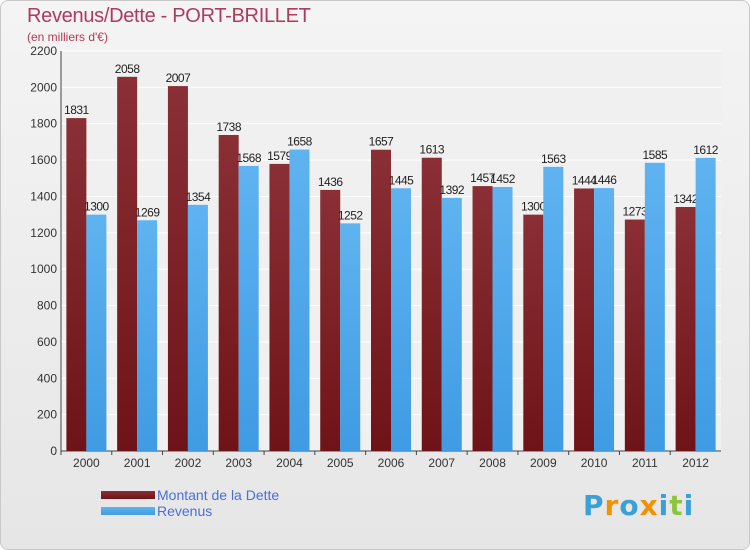 This screenshot has height=550, width=750. What do you see at coordinates (238, 463) in the screenshot?
I see `x-tick-label: 2003` at bounding box center [238, 463].